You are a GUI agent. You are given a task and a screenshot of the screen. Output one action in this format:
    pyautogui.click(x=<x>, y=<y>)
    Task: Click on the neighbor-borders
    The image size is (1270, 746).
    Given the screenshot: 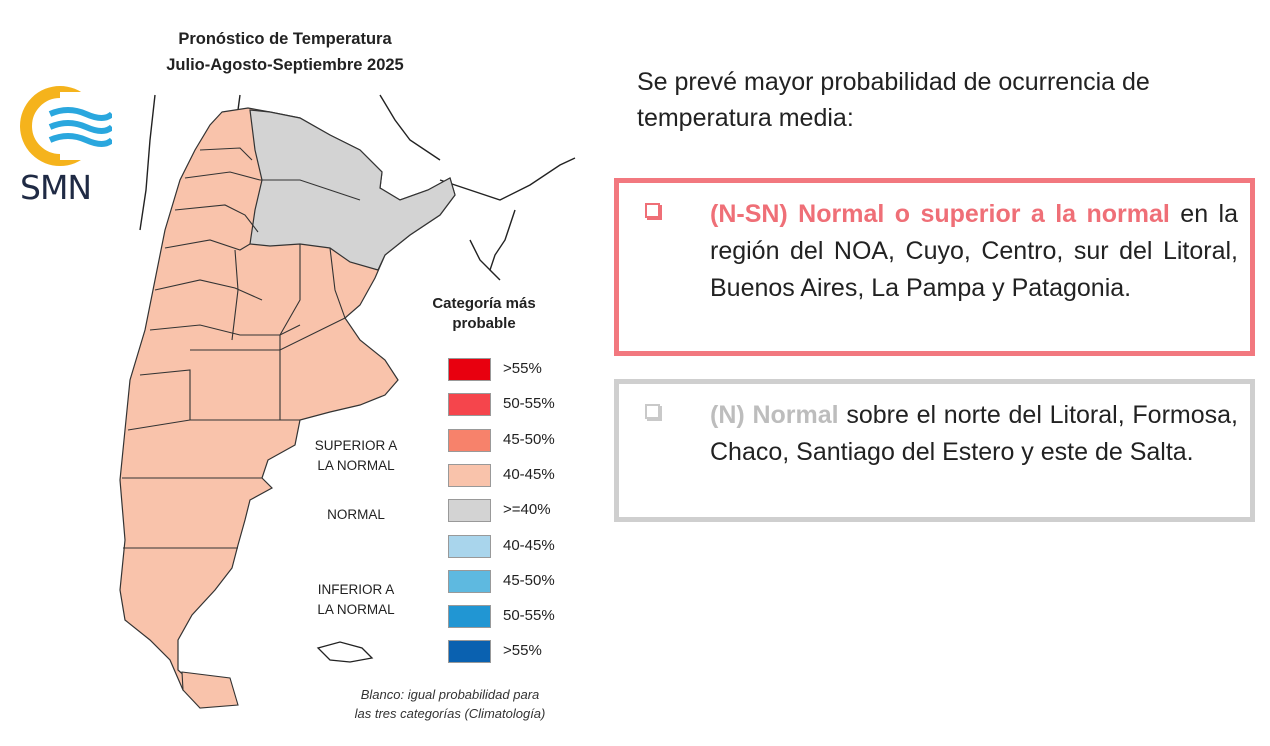 What is the action you would take?
    pyautogui.click(x=357, y=187)
    